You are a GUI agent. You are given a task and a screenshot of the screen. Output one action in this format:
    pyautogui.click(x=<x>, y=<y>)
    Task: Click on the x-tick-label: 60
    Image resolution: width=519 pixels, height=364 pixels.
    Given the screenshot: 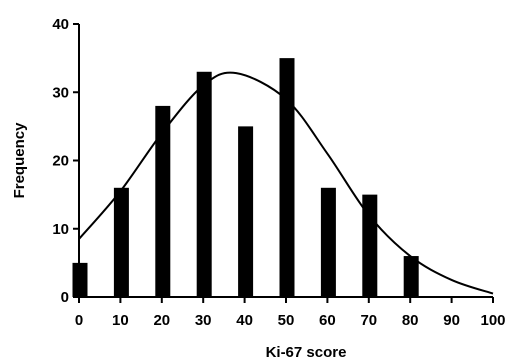 What is the action you would take?
    pyautogui.click(x=327, y=320)
    